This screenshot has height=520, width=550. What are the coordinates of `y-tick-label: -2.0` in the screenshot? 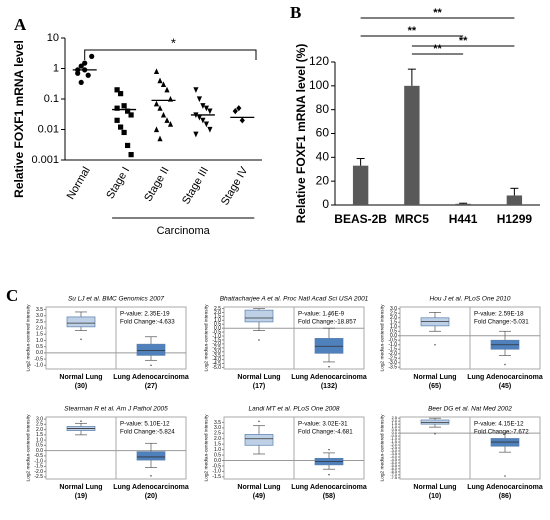 It's located at (38, 472).